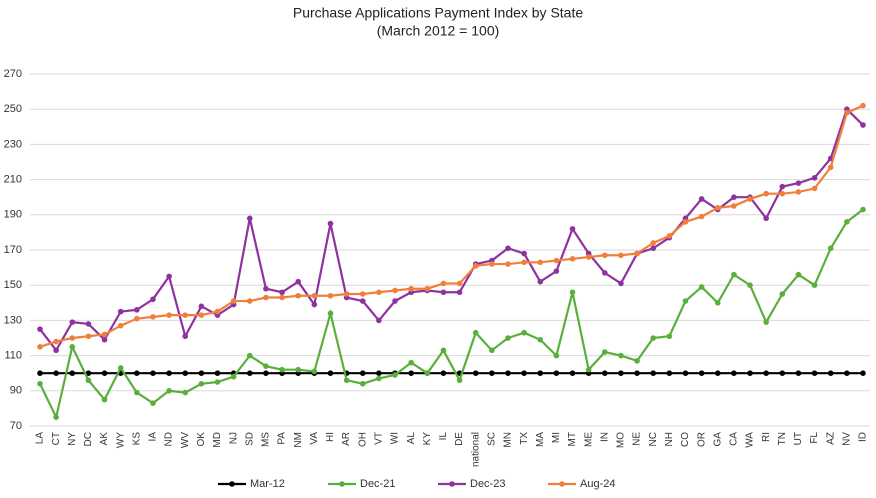  What do you see at coordinates (342, 484) in the screenshot?
I see `legend-marker` at bounding box center [342, 484].